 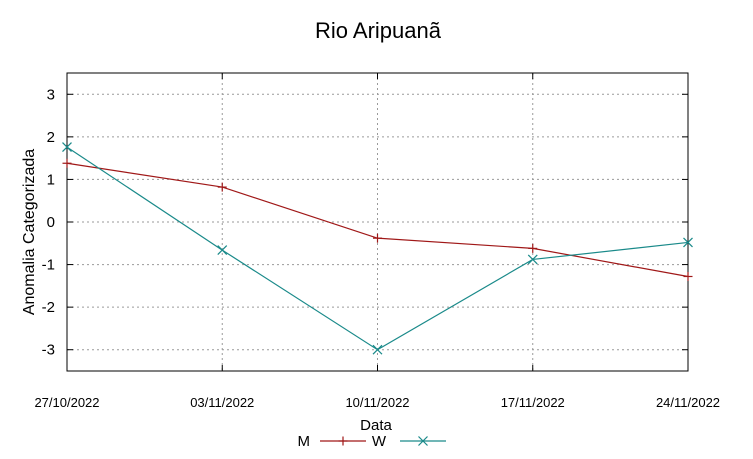 What do you see at coordinates (222, 402) in the screenshot?
I see `x-tick-label: 03/11/2022` at bounding box center [222, 402].